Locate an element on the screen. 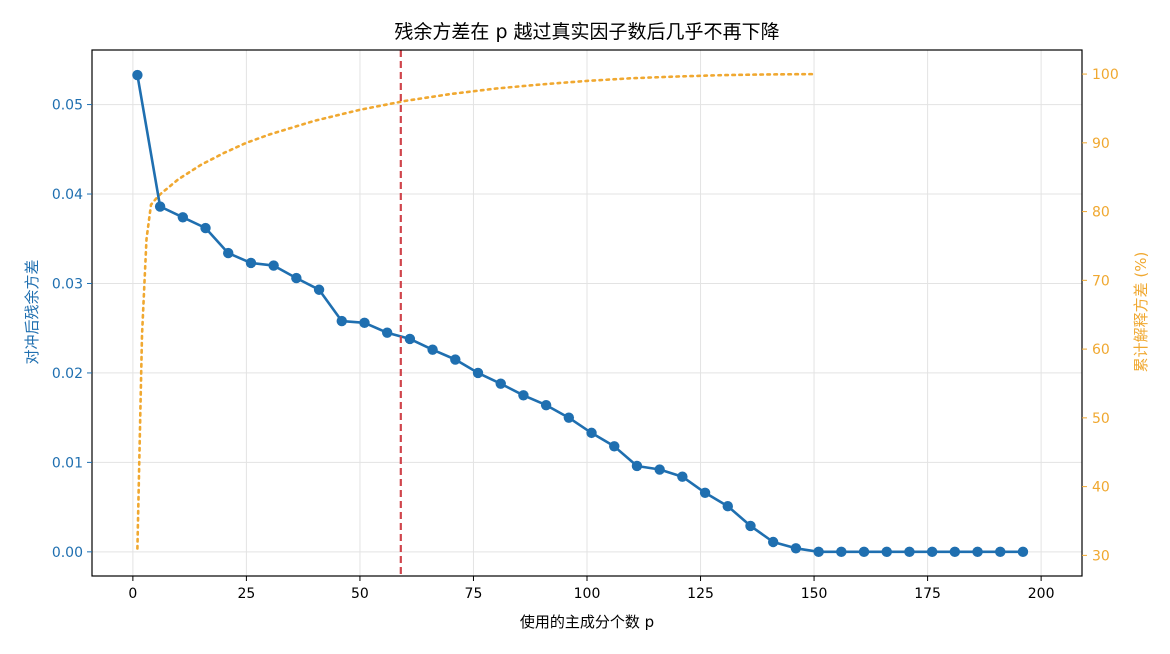 Image resolution: width=1170 pixels, height=654 pixels. x-tick-label: 175 is located at coordinates (927, 594).